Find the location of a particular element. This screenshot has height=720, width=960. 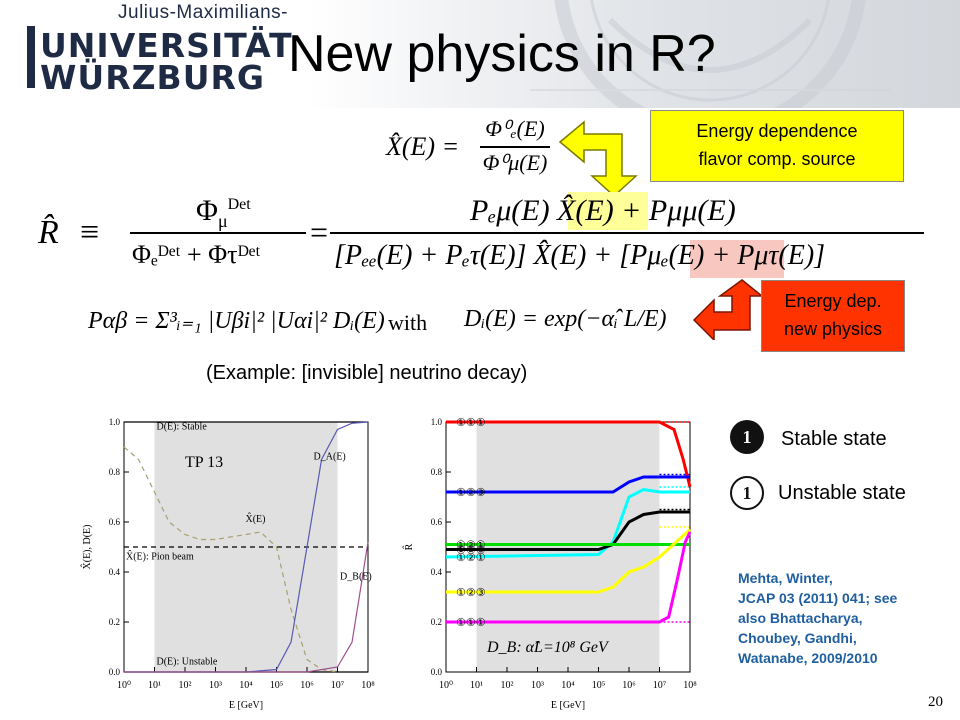

with-text: with is located at coordinates (408, 322).